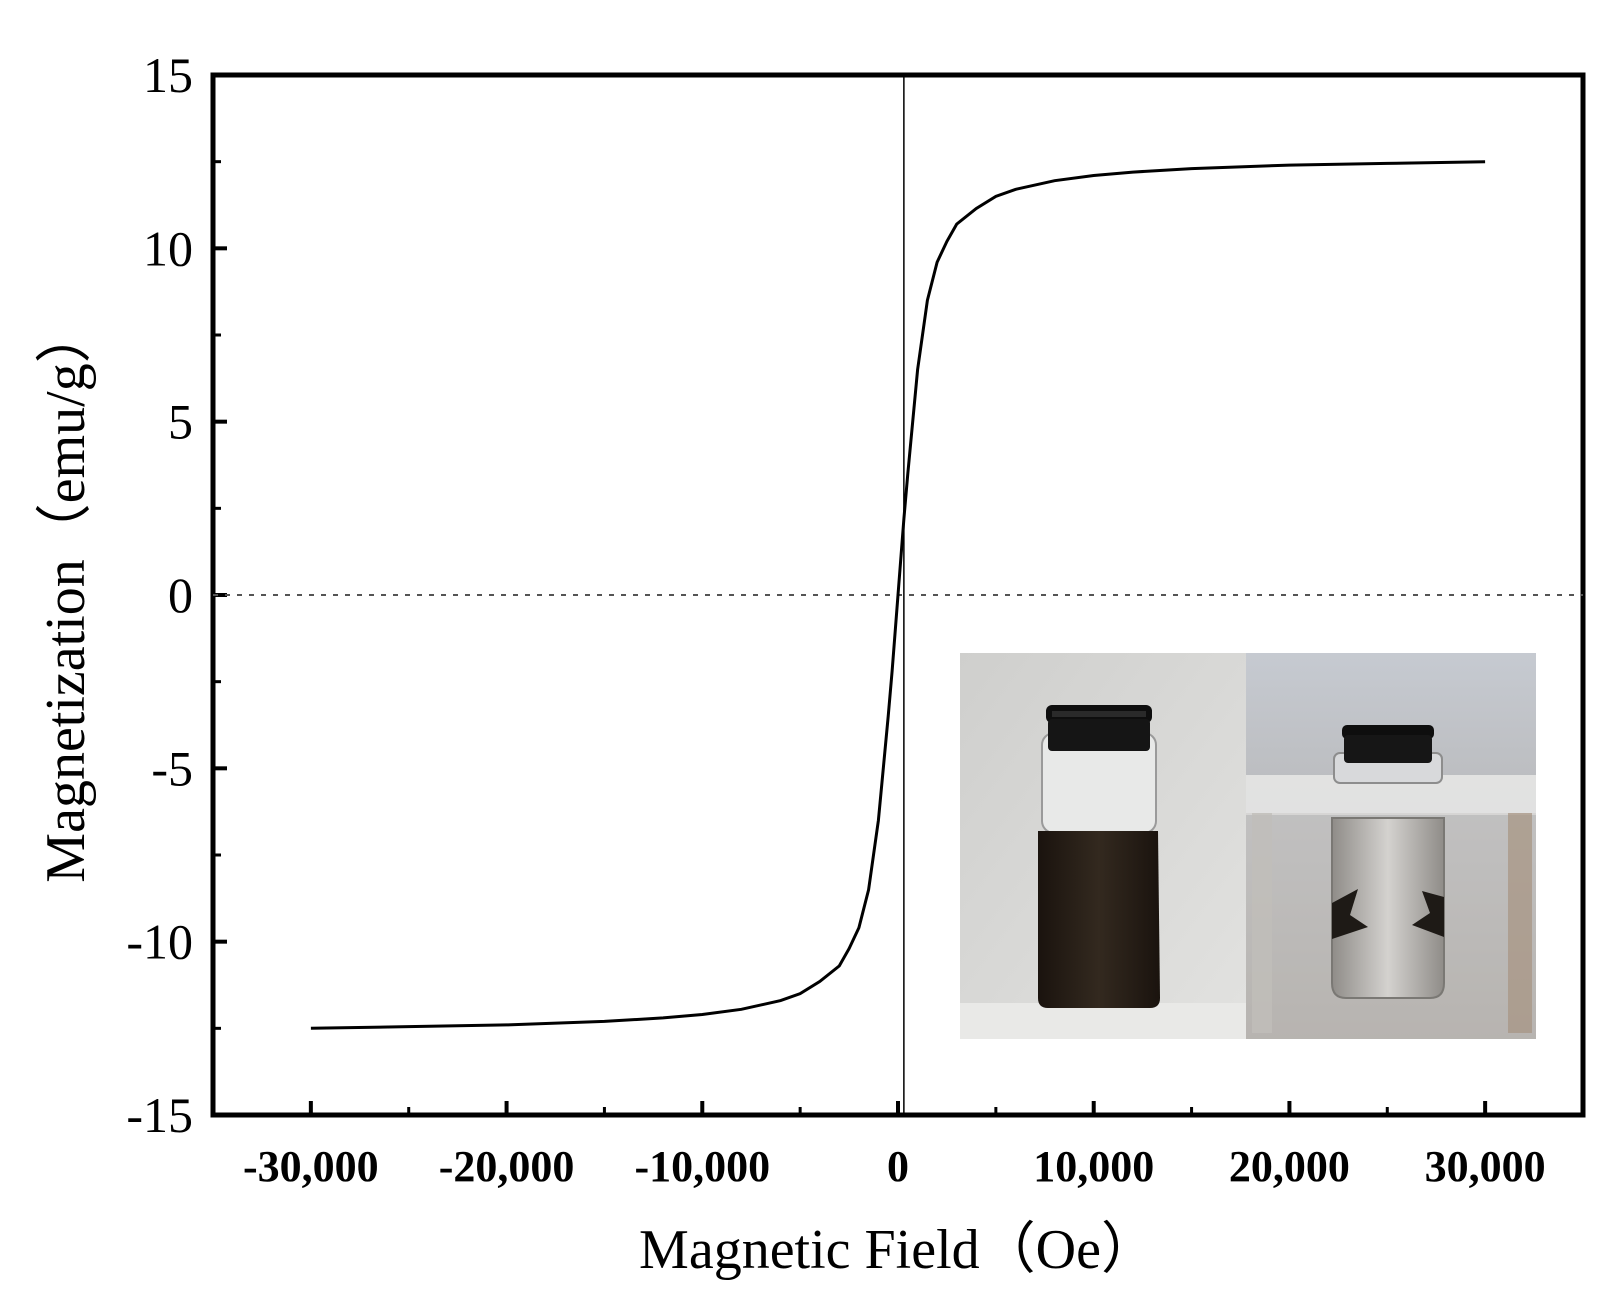 Image resolution: width=1611 pixels, height=1314 pixels. What do you see at coordinates (1485, 1166) in the screenshot?
I see `x-tick-label: 30,000` at bounding box center [1485, 1166].